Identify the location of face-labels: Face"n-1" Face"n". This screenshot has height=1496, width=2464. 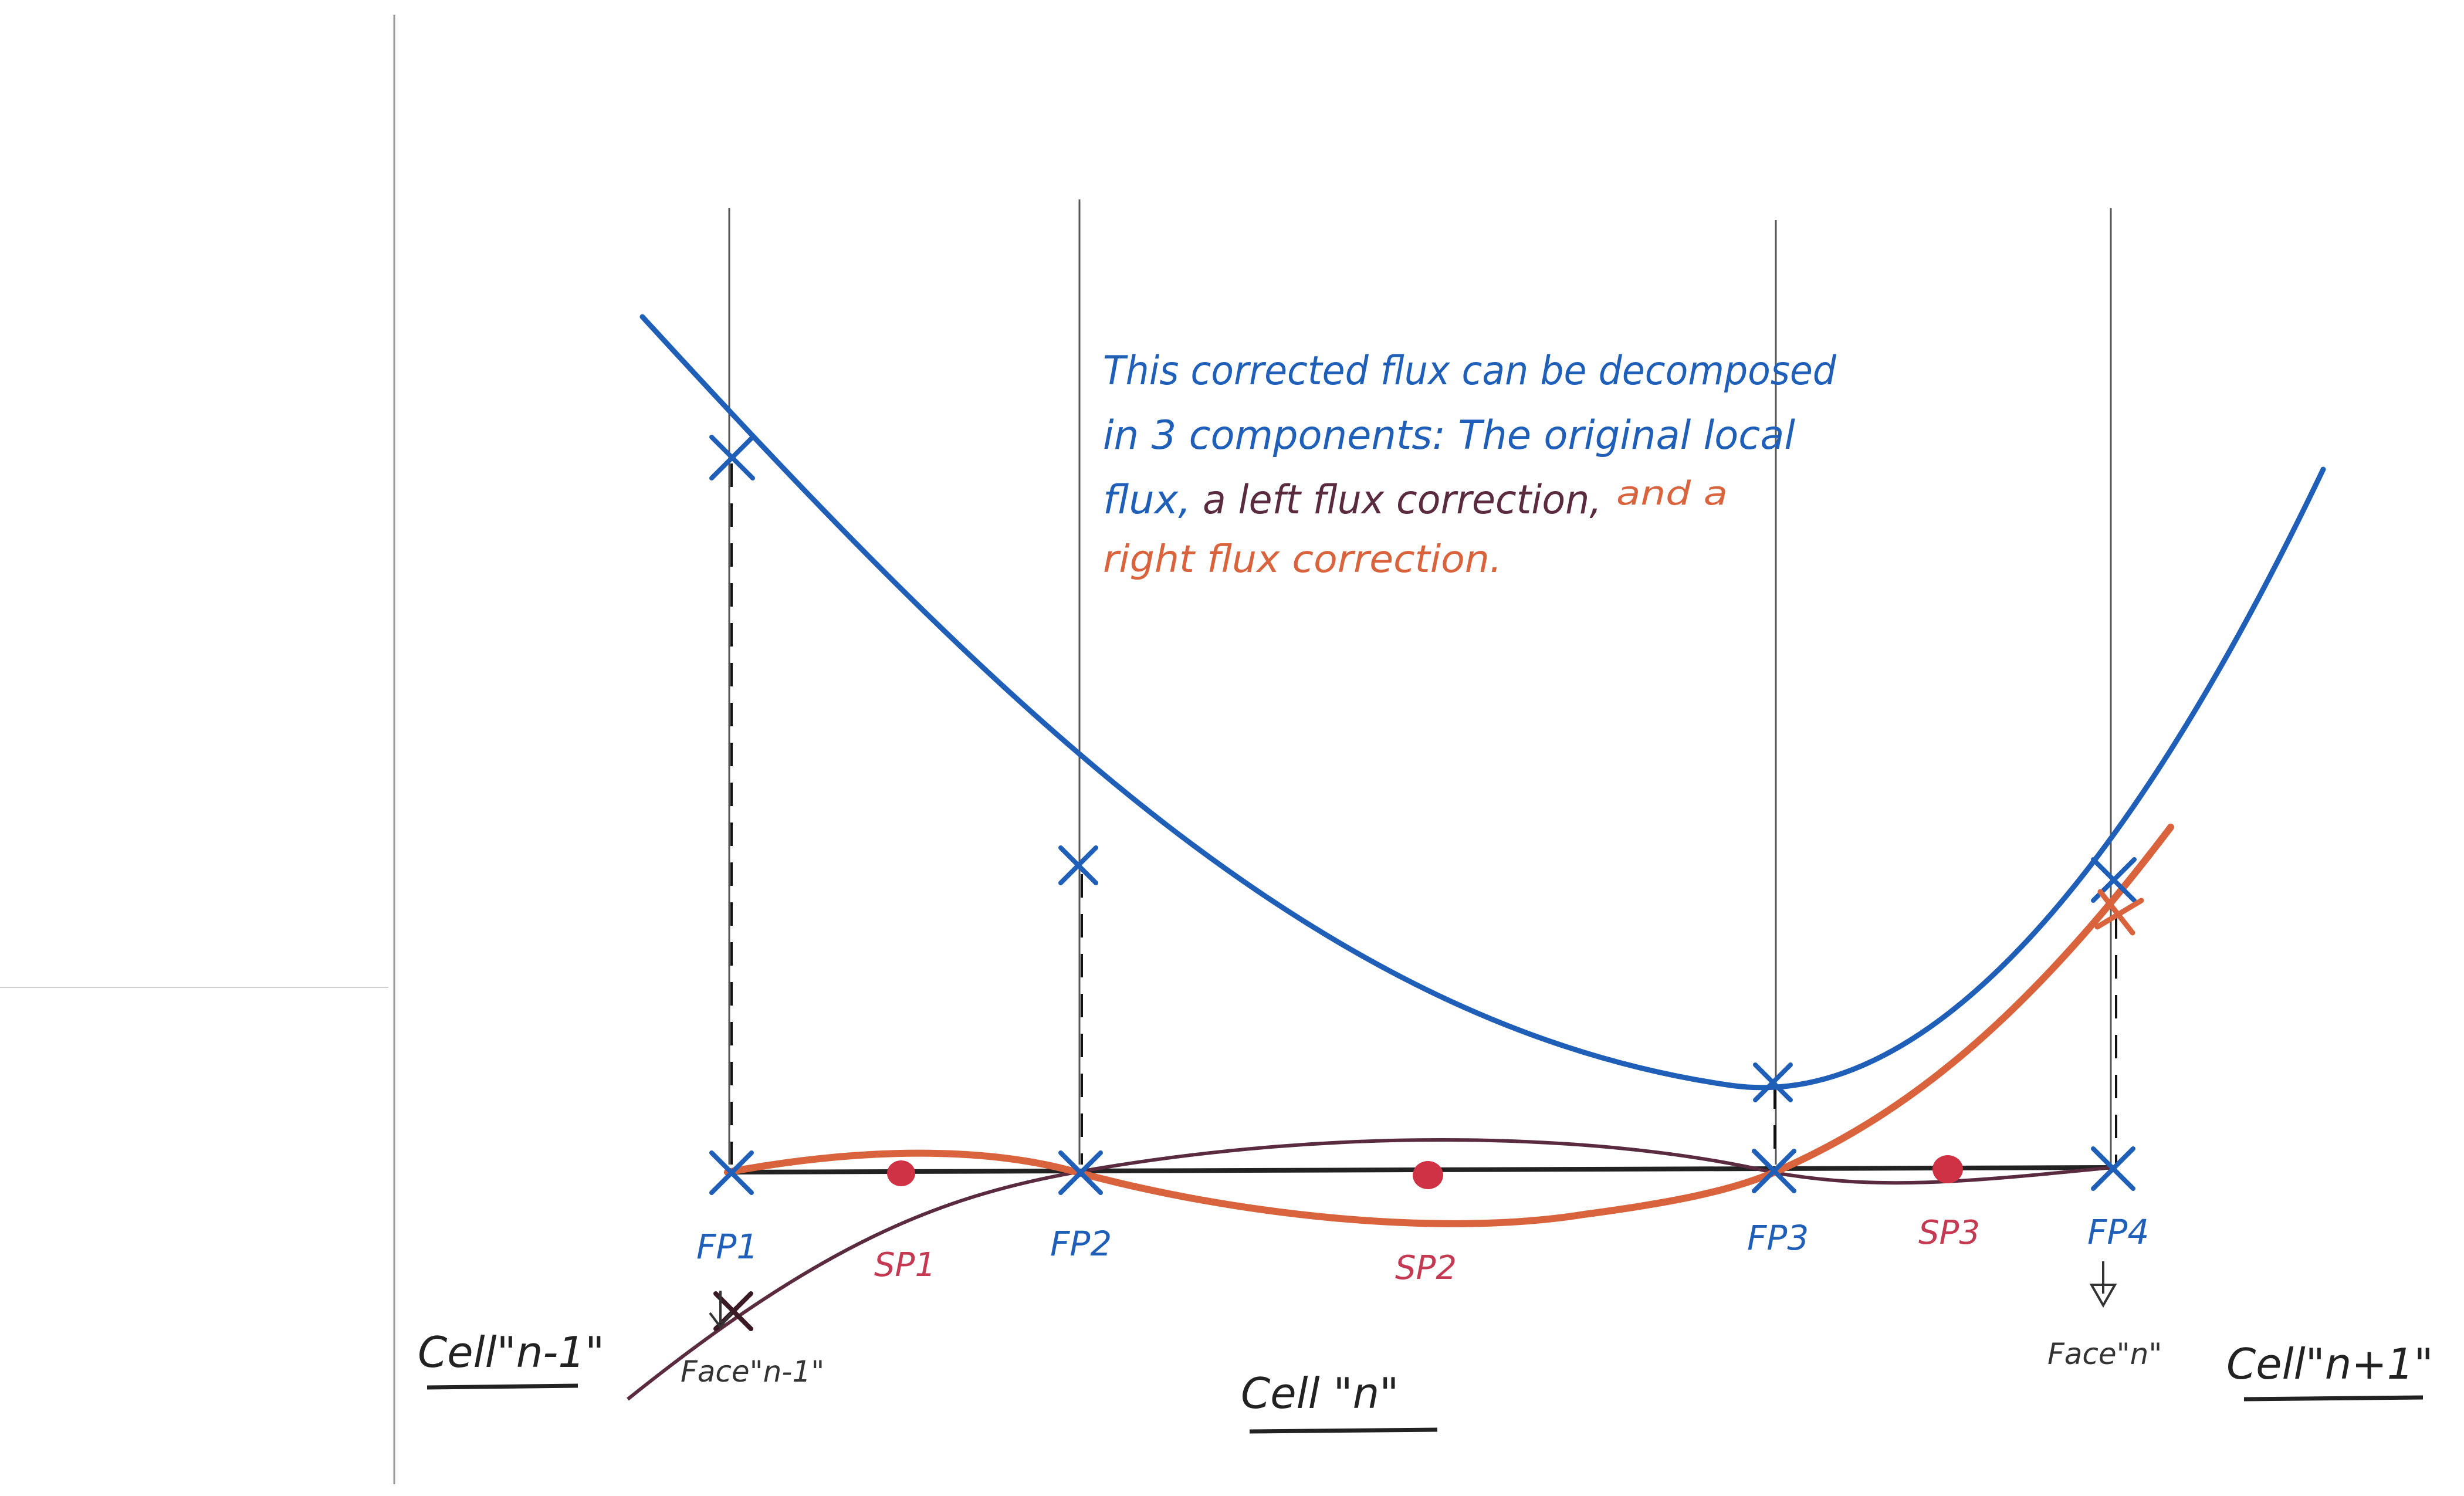
(1421, 1363).